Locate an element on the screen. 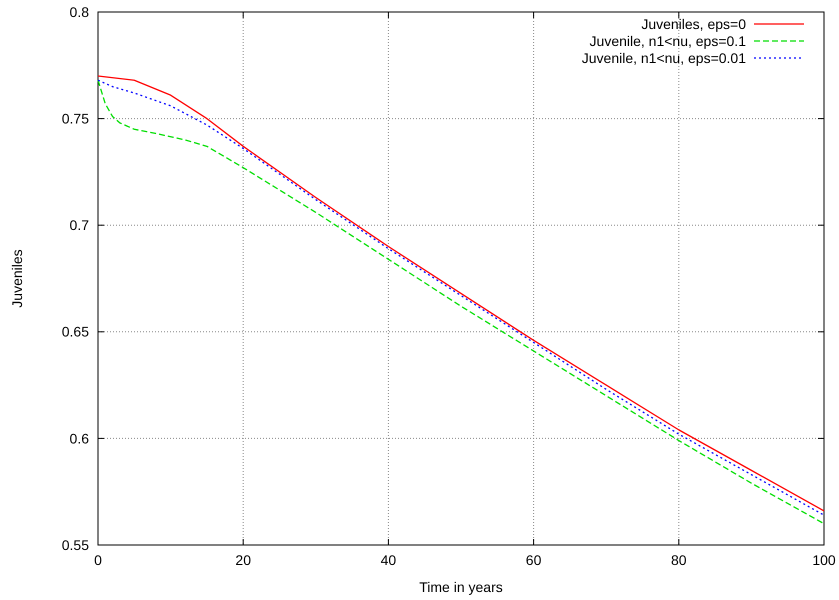  y-tick-label: 0.65 is located at coordinates (76, 332).